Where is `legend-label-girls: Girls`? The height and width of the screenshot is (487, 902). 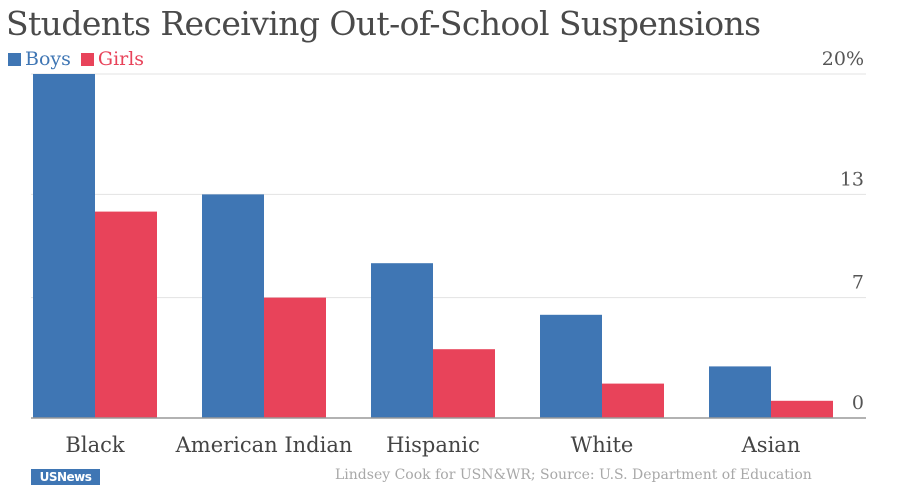
legend-label-girls: Girls is located at coordinates (121, 59).